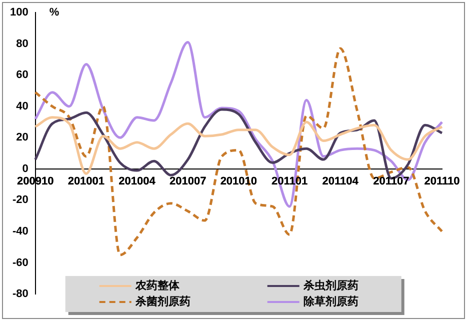 This screenshot has width=467, height=321. Describe the element at coordinates (22, 138) in the screenshot. I see `y-tick-label: 20` at that location.